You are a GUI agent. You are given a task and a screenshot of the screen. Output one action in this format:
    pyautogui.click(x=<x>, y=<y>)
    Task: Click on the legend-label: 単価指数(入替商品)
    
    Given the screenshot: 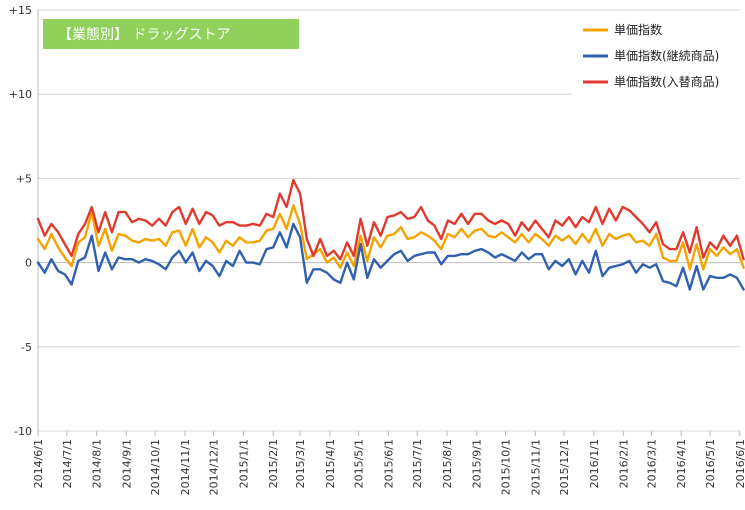 What is the action you would take?
    pyautogui.click(x=666, y=81)
    